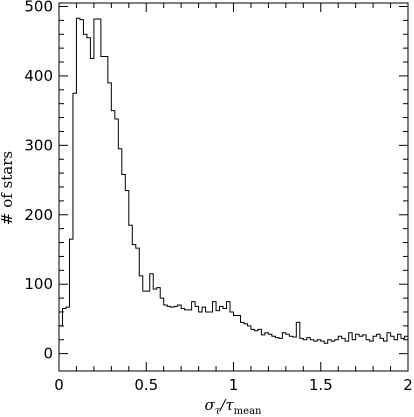 The width and height of the screenshot is (414, 417). I want to click on x-tick-label: 0, so click(59, 385).